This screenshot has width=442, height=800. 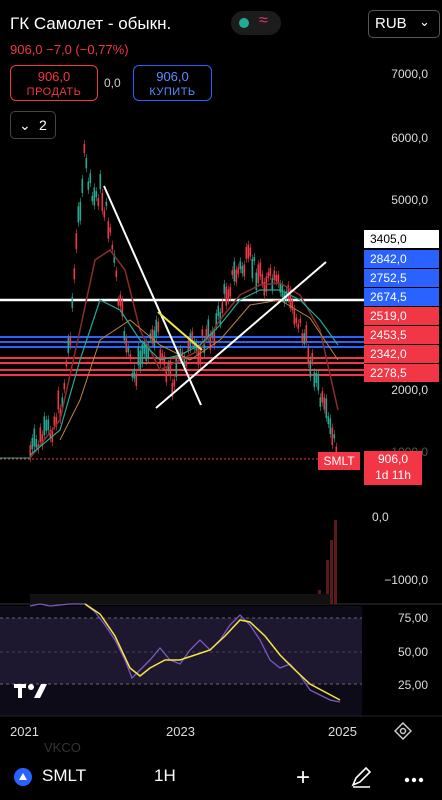 I want to click on ma-orange-line, so click(x=199, y=370).